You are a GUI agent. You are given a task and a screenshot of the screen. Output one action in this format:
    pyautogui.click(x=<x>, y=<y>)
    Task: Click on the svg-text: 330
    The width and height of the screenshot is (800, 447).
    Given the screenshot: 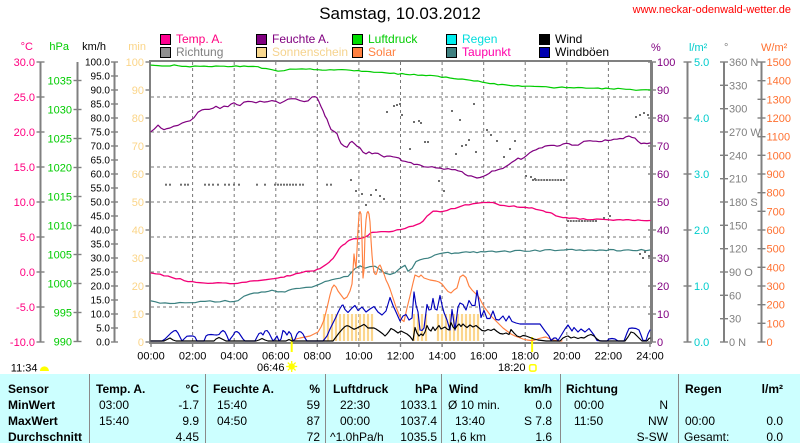 What is the action you would take?
    pyautogui.click(x=738, y=86)
    